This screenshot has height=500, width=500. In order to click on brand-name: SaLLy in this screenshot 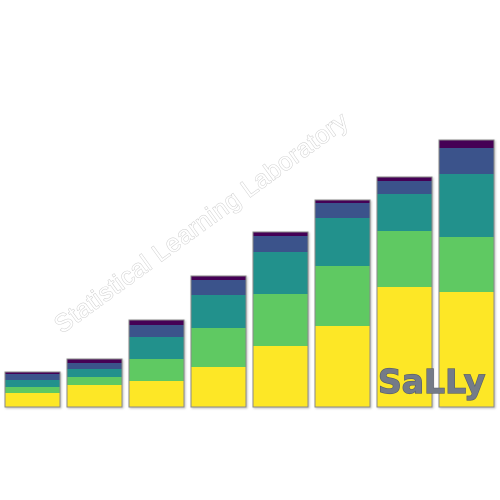, I will do `click(431, 381)`.